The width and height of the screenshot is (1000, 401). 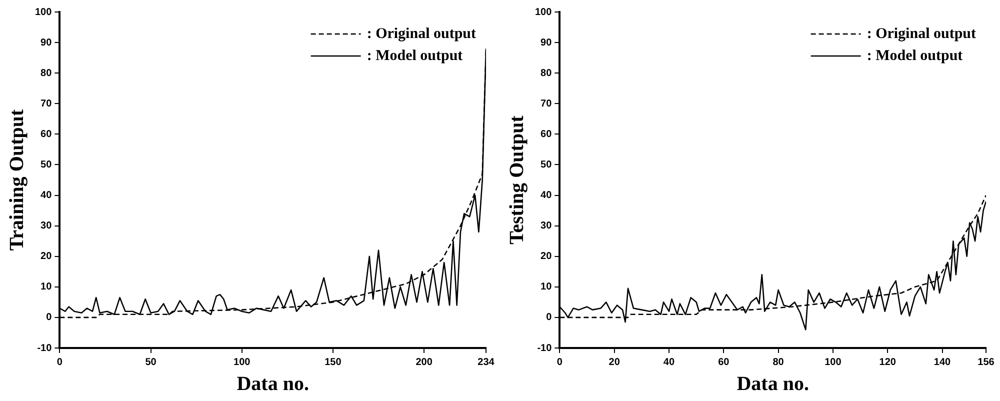 What do you see at coordinates (333, 362) in the screenshot?
I see `x-tick-label: 150` at bounding box center [333, 362].